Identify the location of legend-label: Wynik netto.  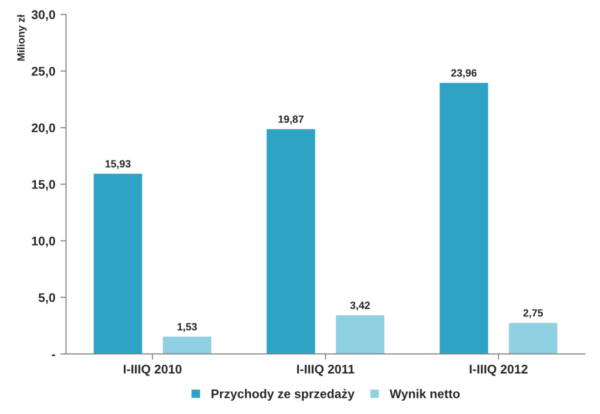
(425, 395).